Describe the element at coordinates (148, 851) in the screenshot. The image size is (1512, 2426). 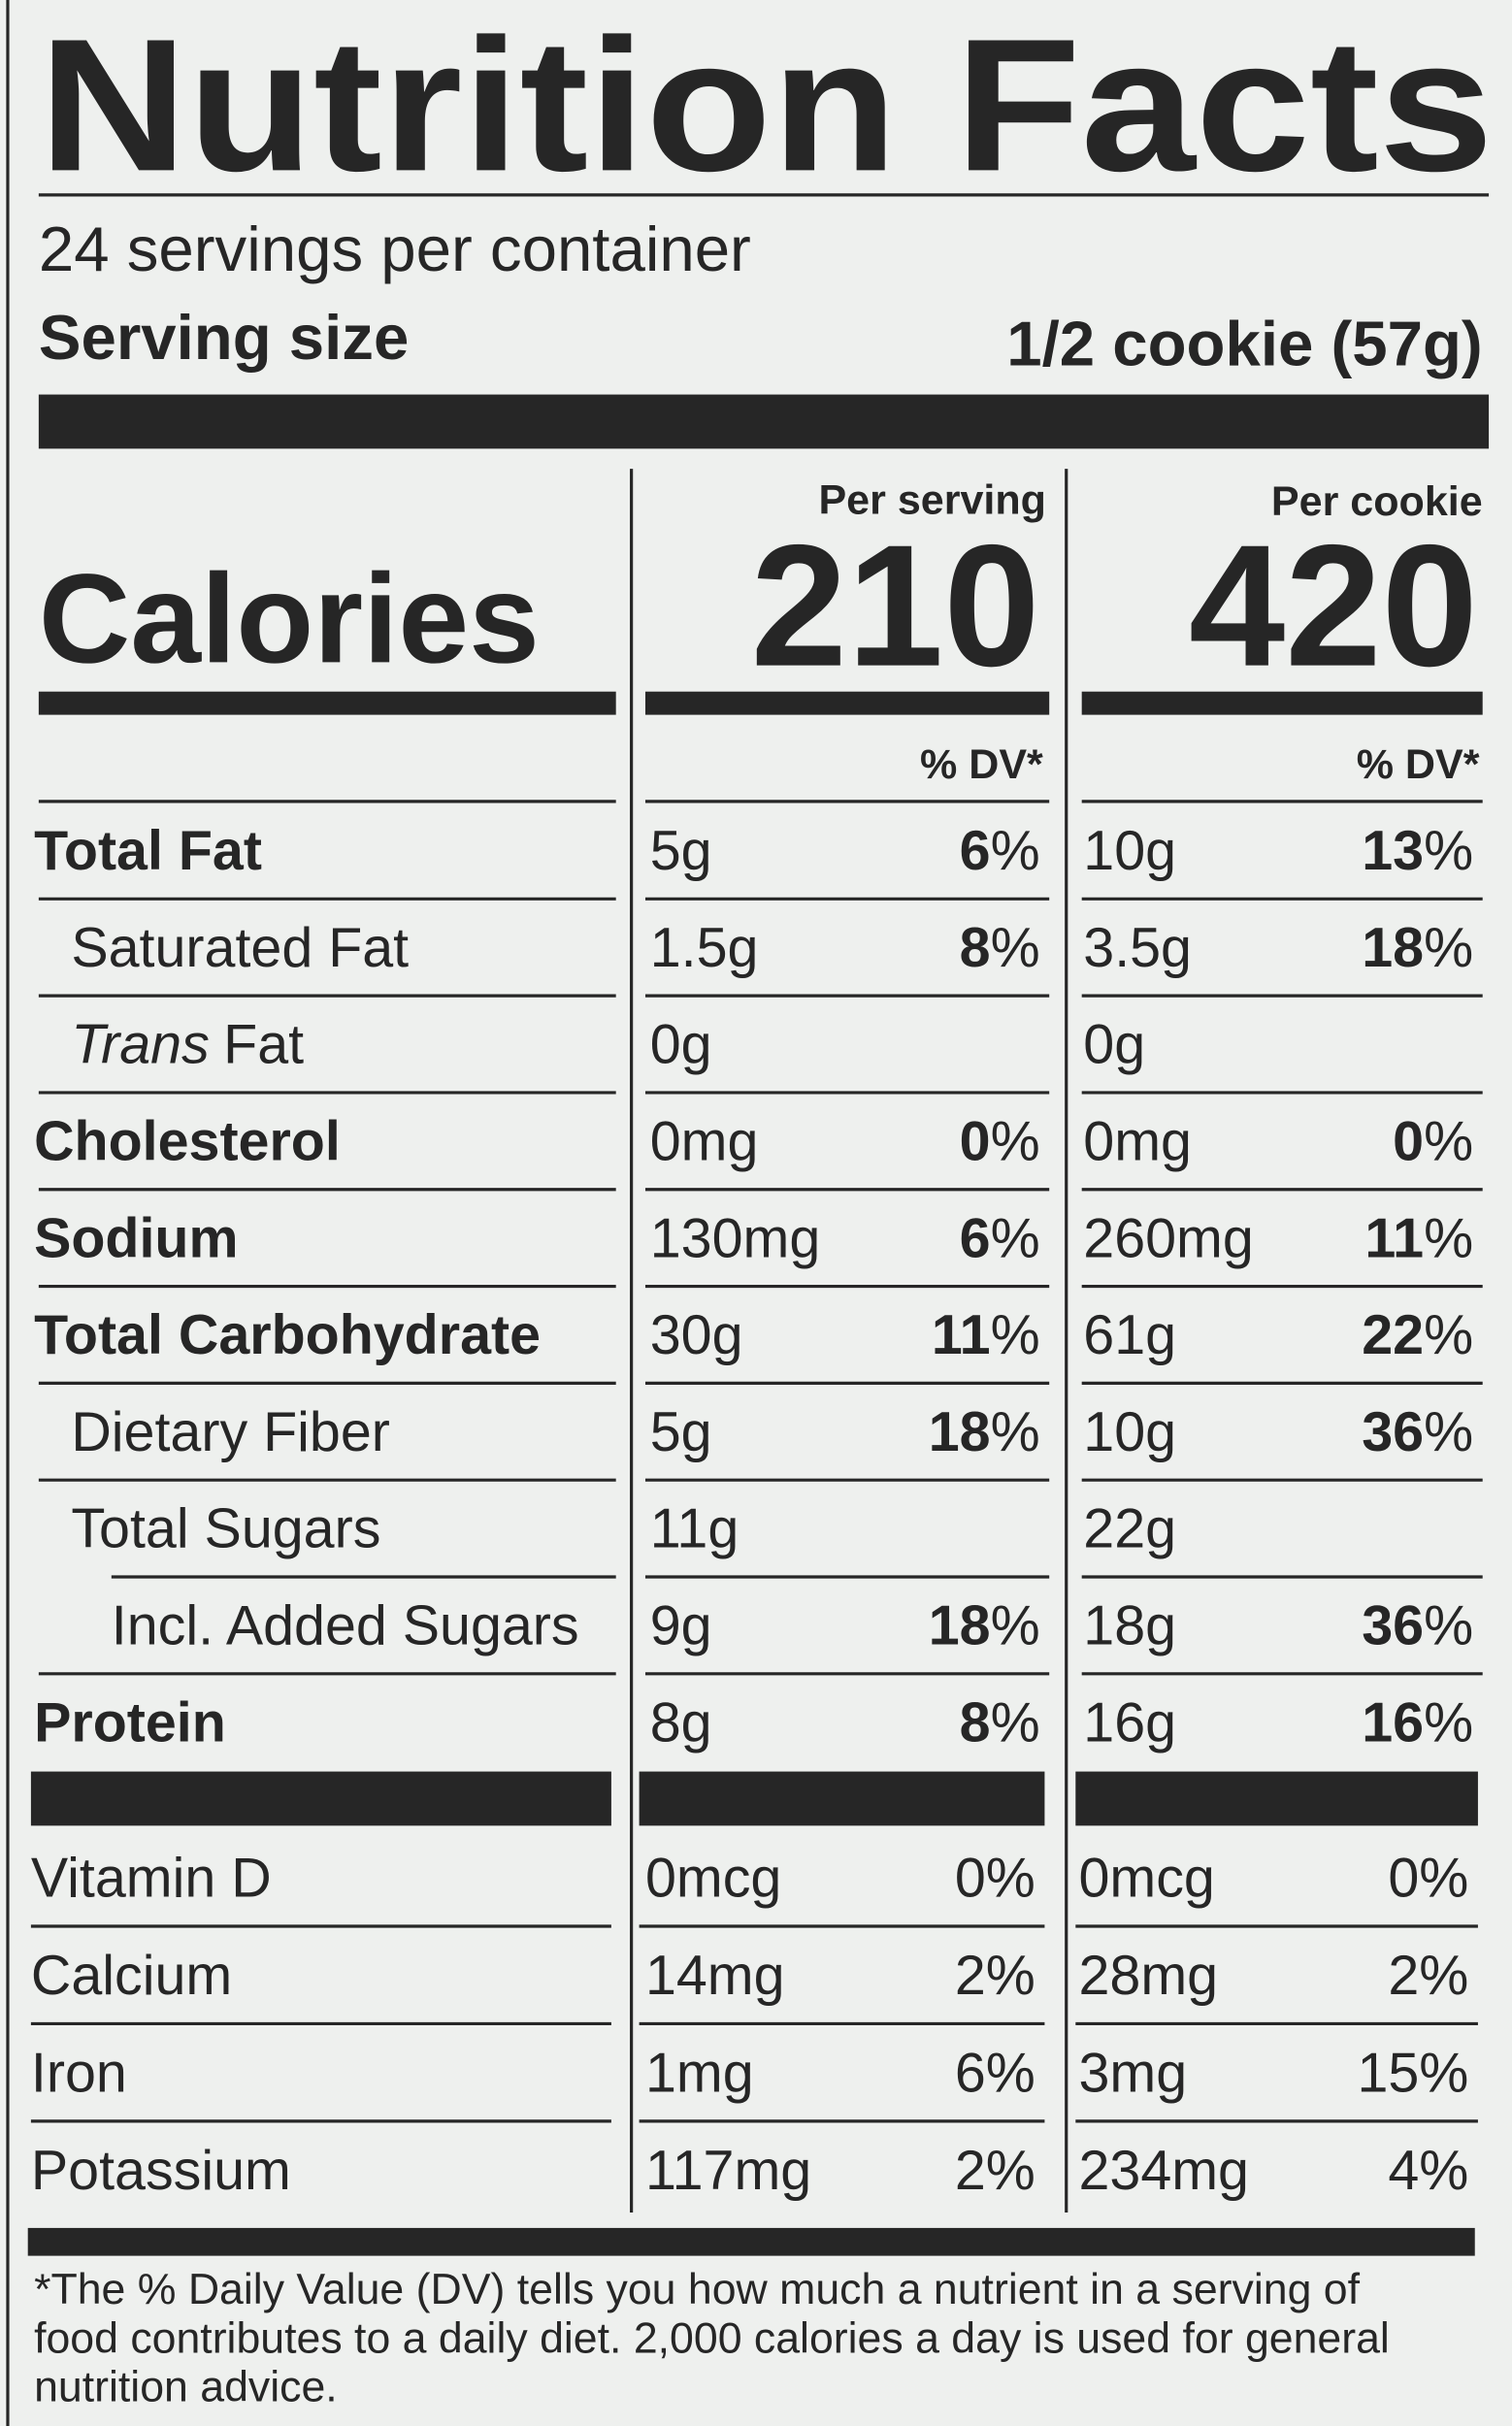
I see `nutrient-name: Total Fat` at that location.